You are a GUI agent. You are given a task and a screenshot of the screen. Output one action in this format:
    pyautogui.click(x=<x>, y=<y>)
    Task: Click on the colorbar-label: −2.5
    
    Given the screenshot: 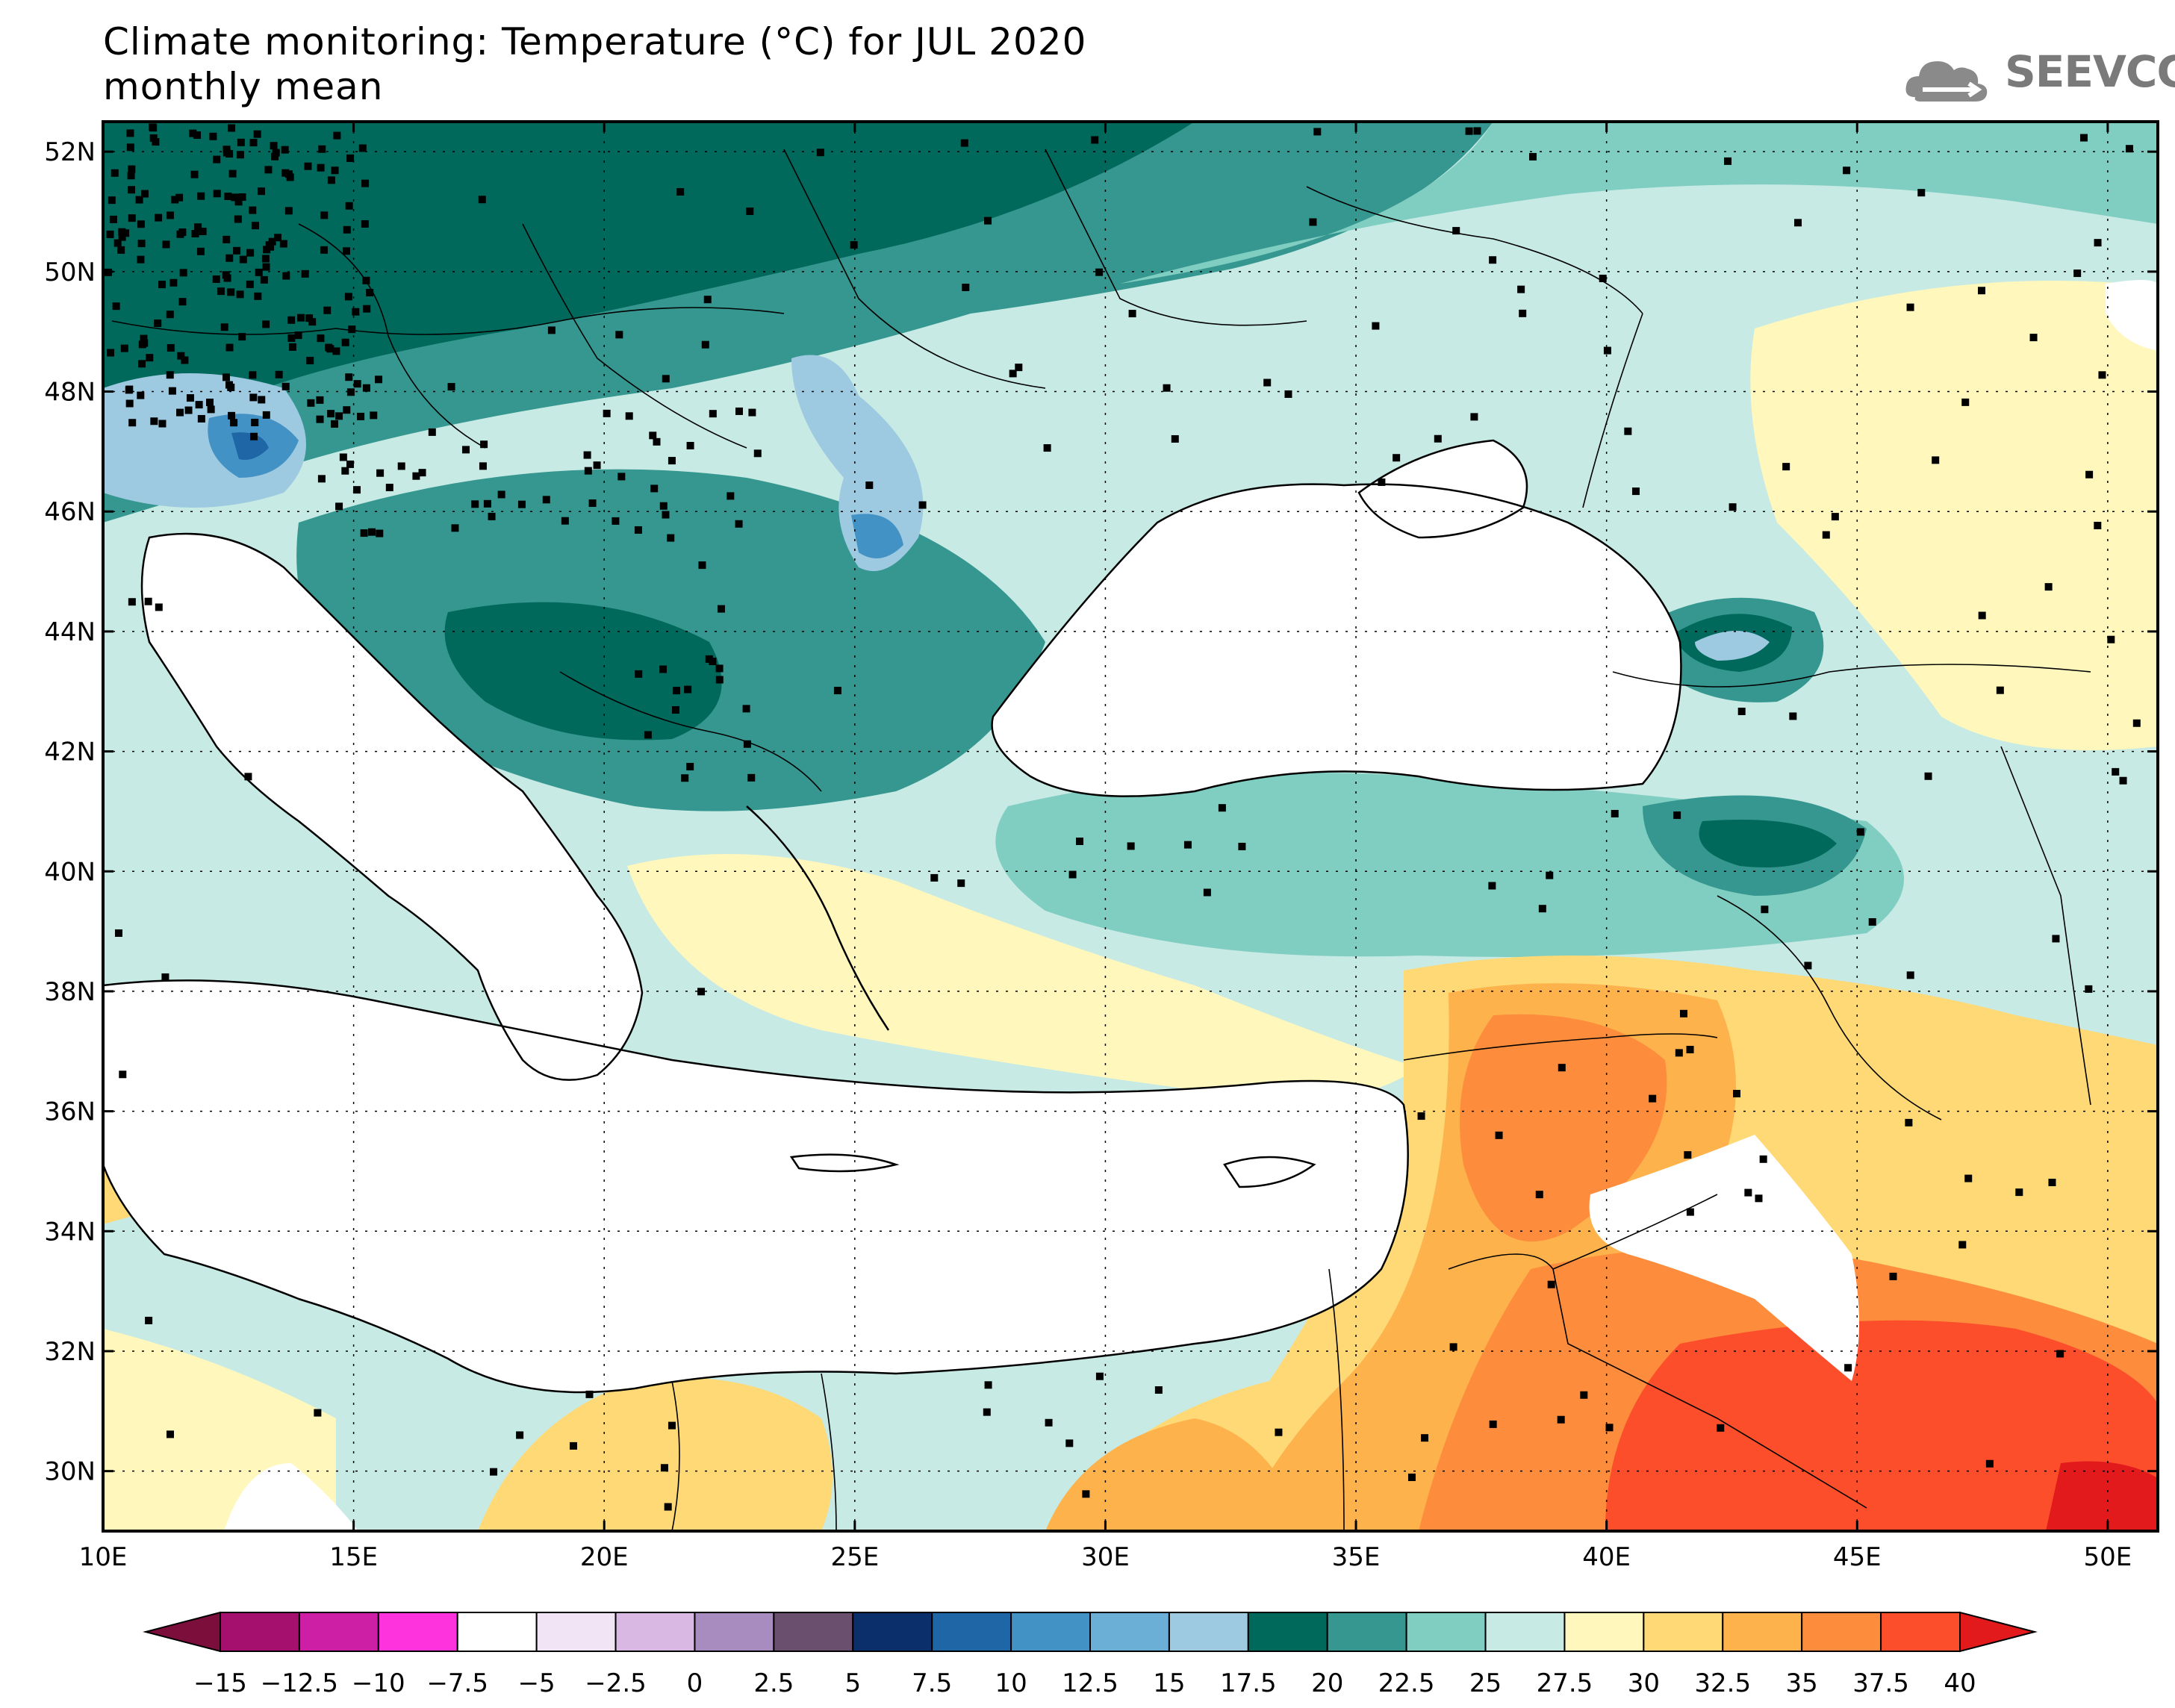 What is the action you would take?
    pyautogui.click(x=616, y=1683)
    